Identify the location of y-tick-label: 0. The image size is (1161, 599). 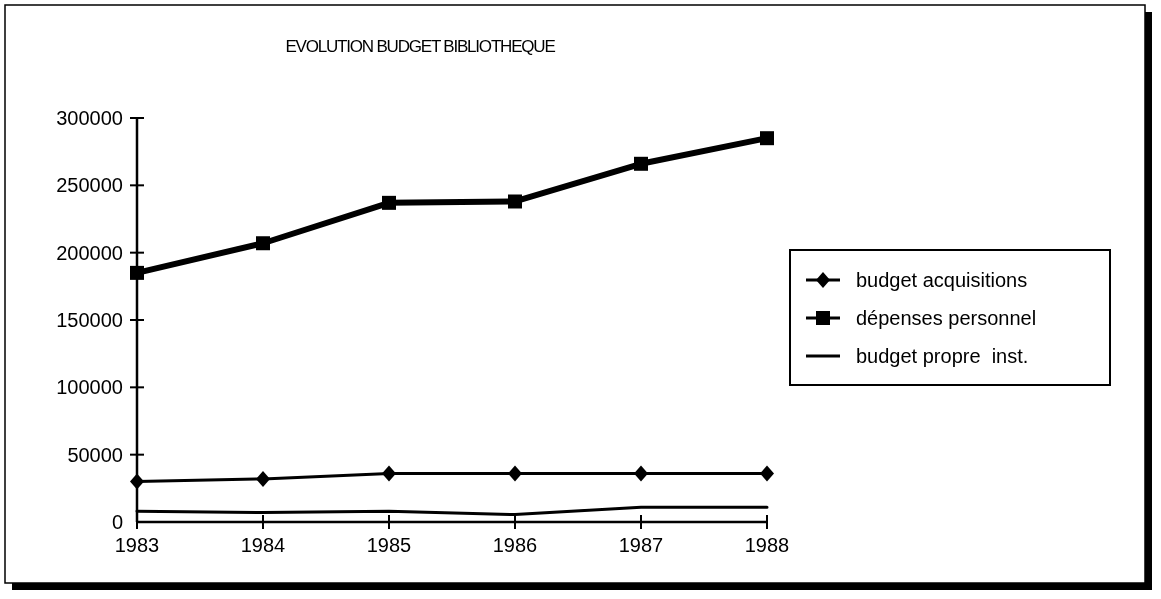
(117, 522).